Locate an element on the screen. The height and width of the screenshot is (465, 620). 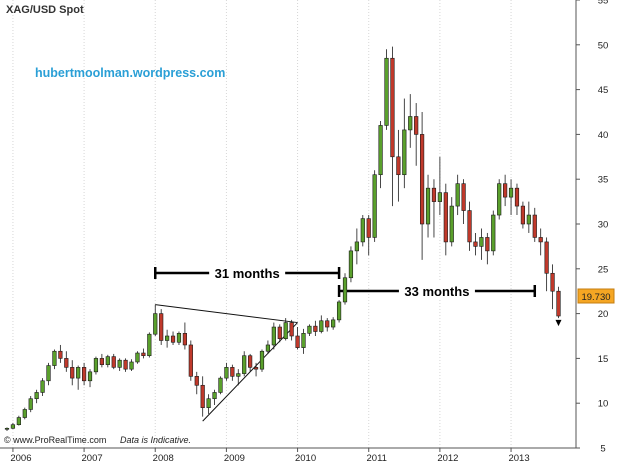
y-tick-label: 45 is located at coordinates (603, 90).